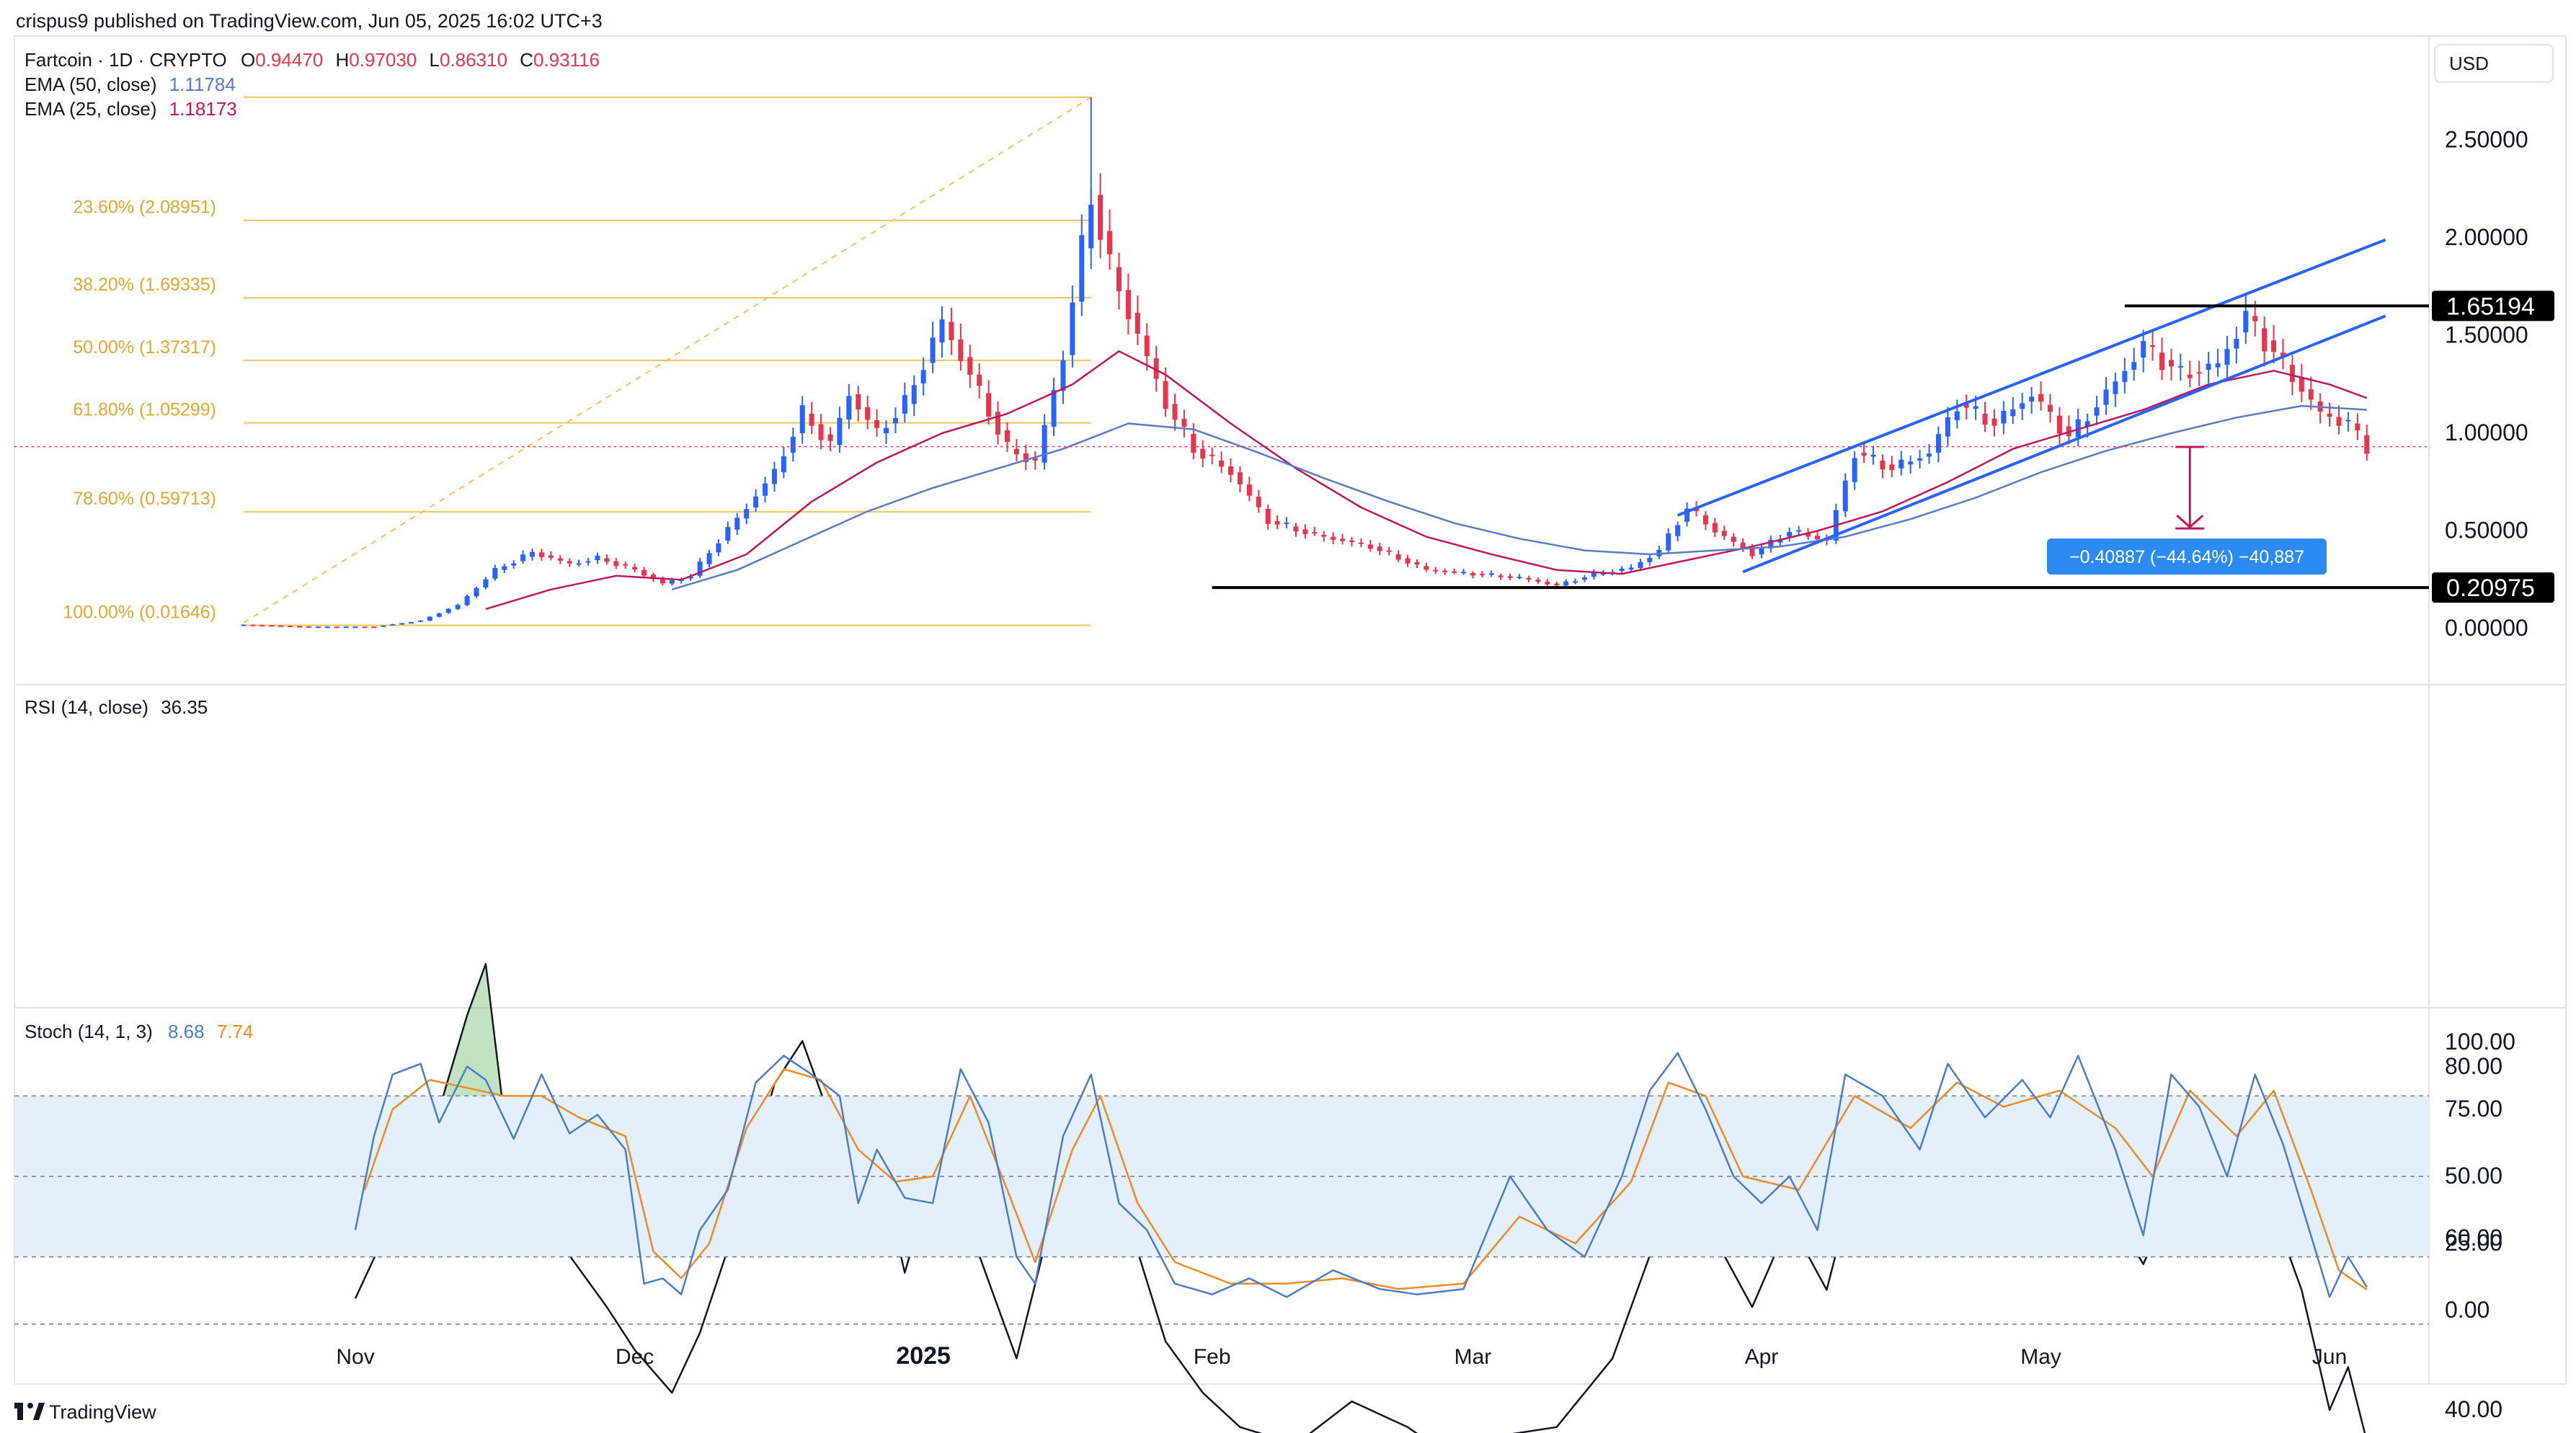 Image resolution: width=2576 pixels, height=1433 pixels. Describe the element at coordinates (116, 707) in the screenshot. I see `rsi-legend: RSI (14, close) 36.35` at that location.